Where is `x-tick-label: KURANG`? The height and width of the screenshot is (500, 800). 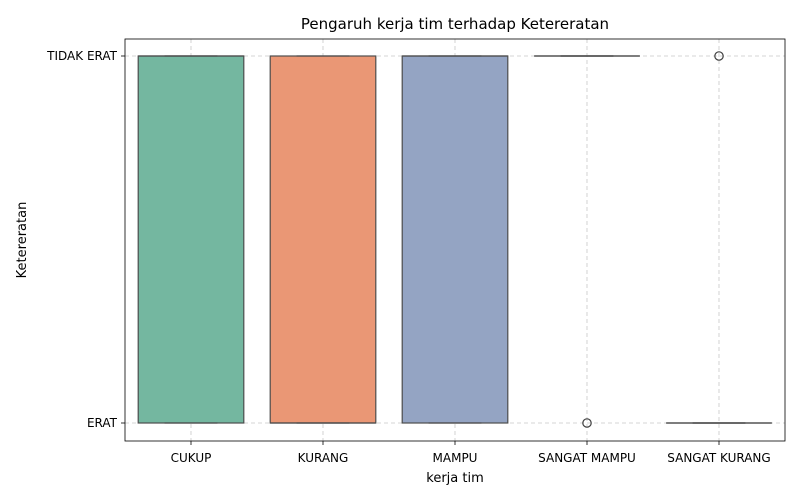
x-tick-label: KURANG is located at coordinates (323, 458).